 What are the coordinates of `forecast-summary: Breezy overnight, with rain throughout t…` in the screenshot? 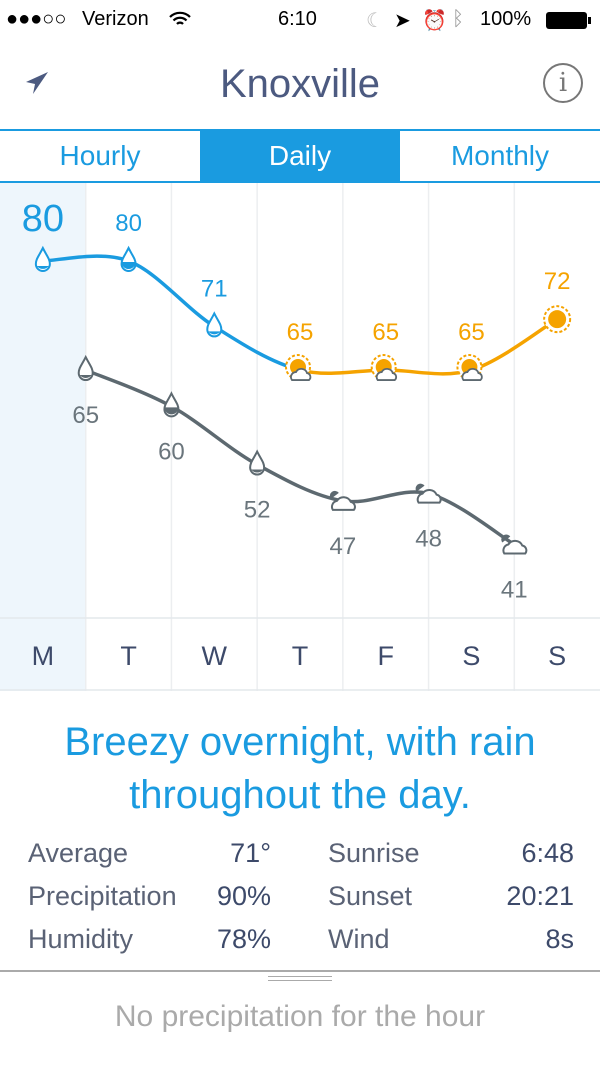 It's located at (300, 768).